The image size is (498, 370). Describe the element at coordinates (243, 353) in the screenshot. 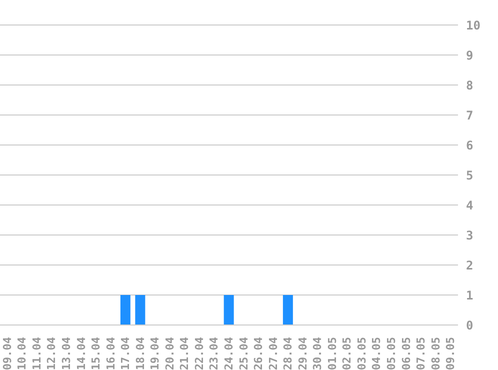

I see `x-tick-label: 25.04` at that location.